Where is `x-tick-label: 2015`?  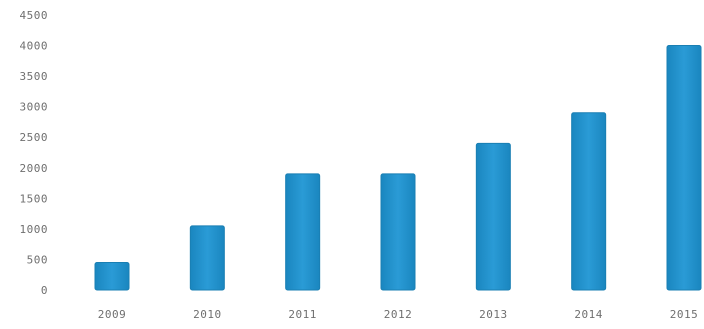
x-tick-label: 2015 is located at coordinates (684, 314).